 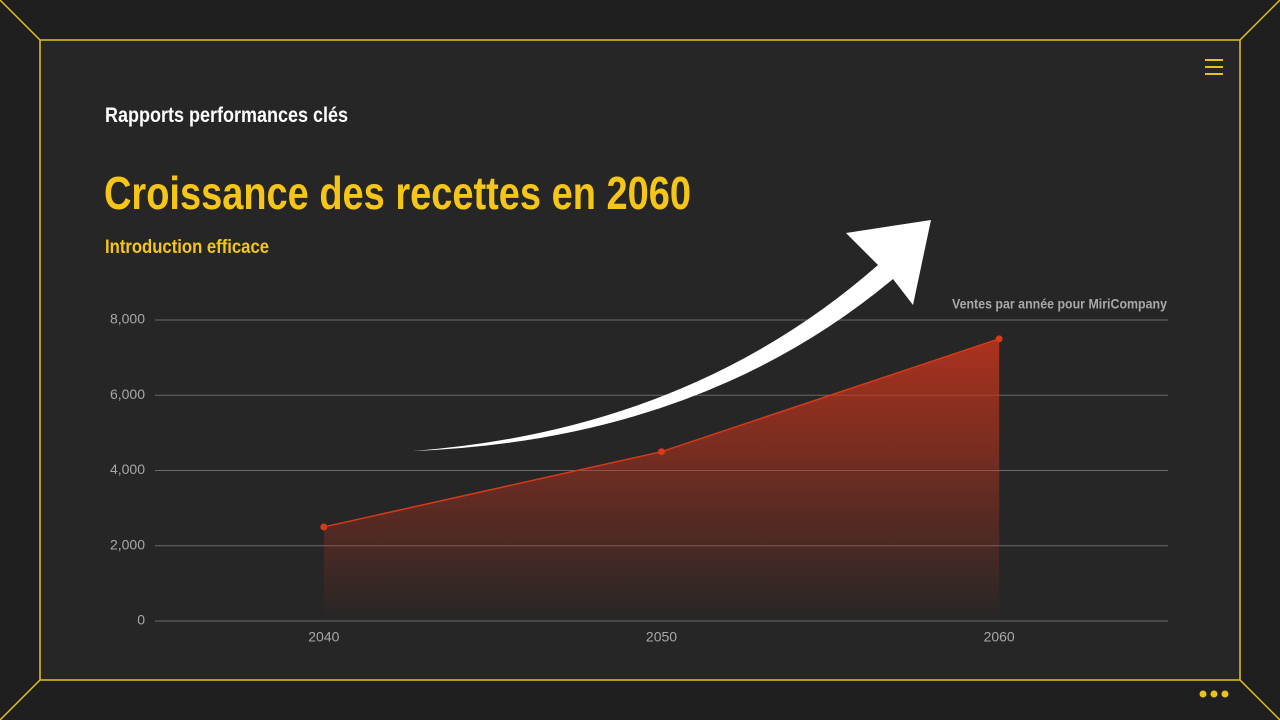 What do you see at coordinates (1059, 304) in the screenshot?
I see `chart-title: Ventes par année pour MiriCompany` at bounding box center [1059, 304].